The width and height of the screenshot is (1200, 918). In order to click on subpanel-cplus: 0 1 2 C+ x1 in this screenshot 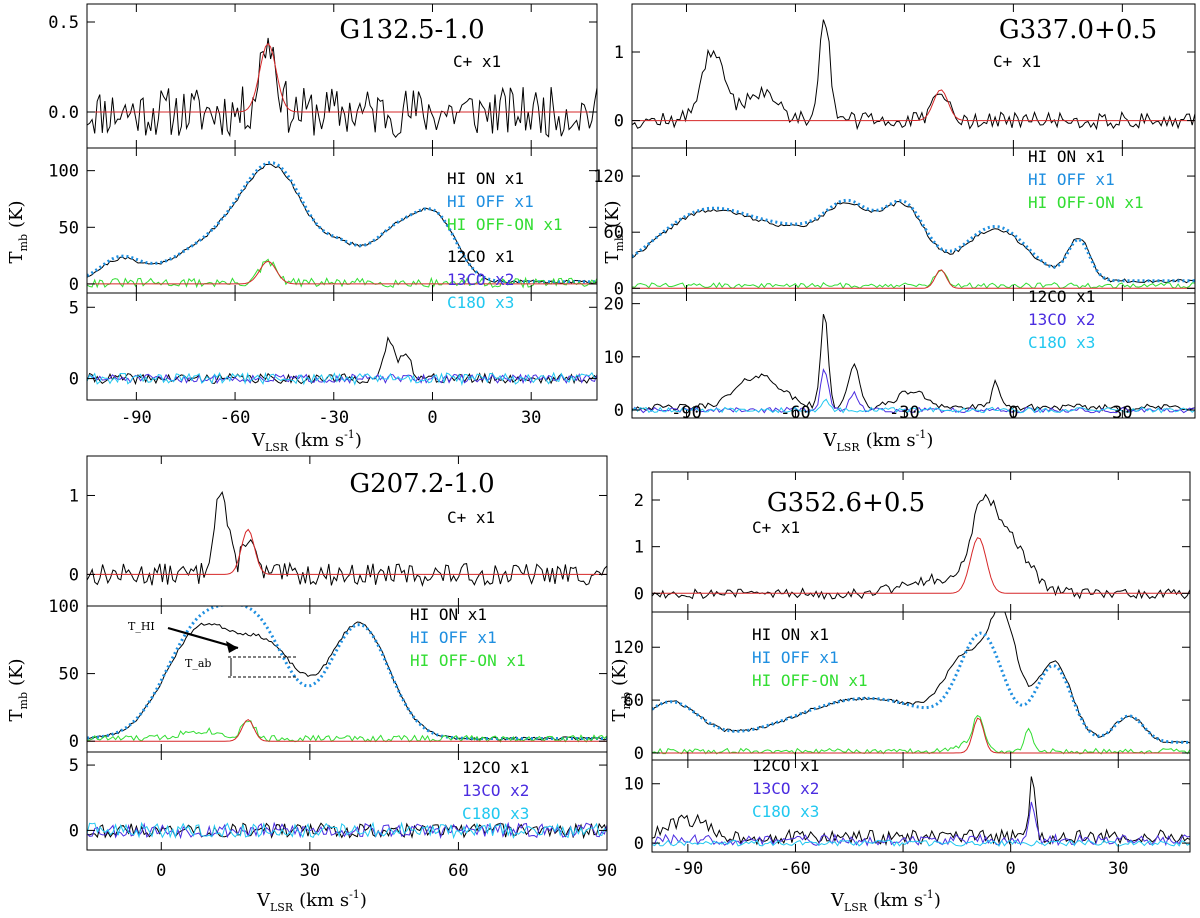, I will do `click(912, 542)`.